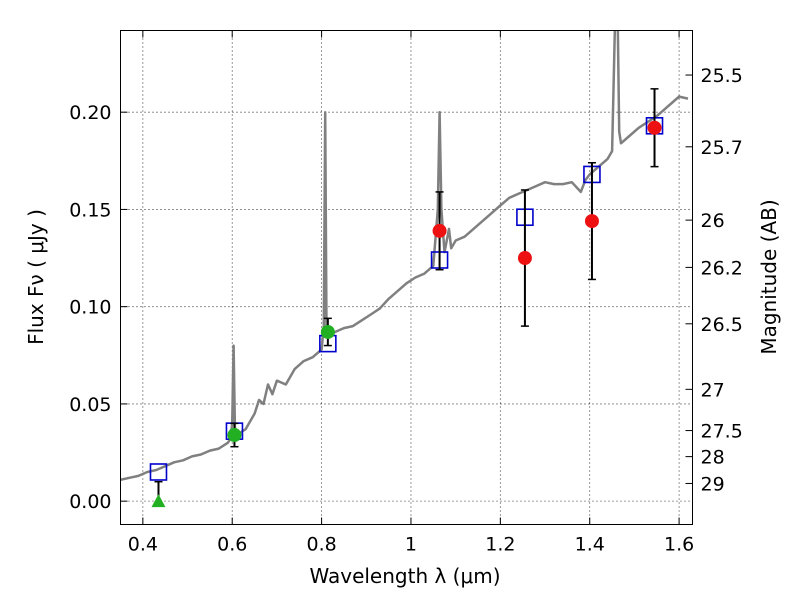 This screenshot has height=600, width=800. I want to click on x-tick-label: 1.2, so click(500, 545).